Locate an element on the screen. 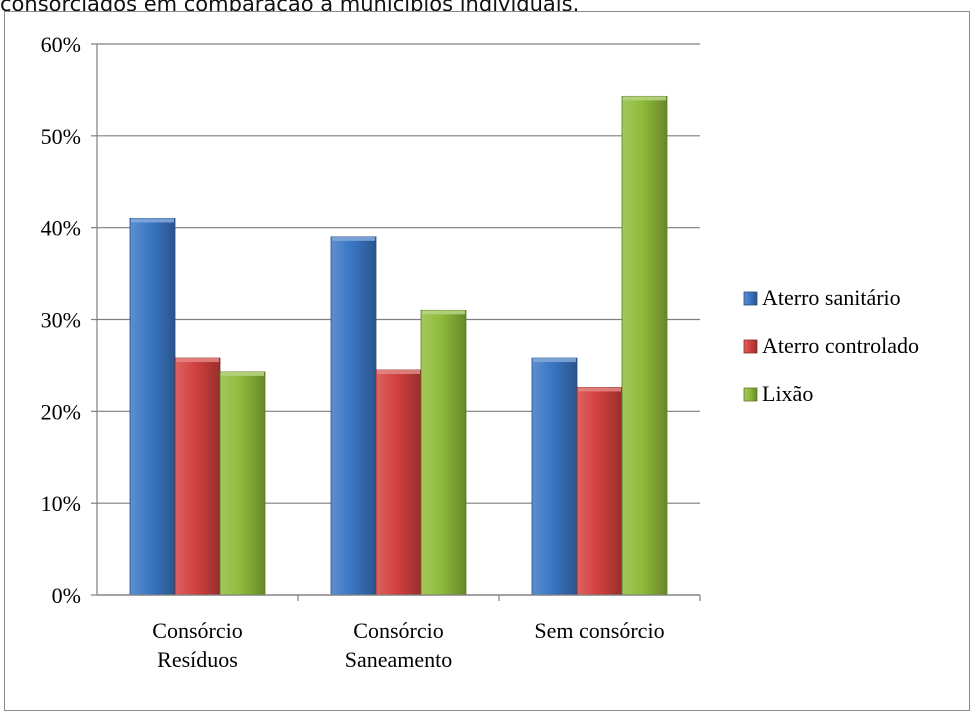 This screenshot has width=973, height=711. y-tick-label: 10% is located at coordinates (61, 503).